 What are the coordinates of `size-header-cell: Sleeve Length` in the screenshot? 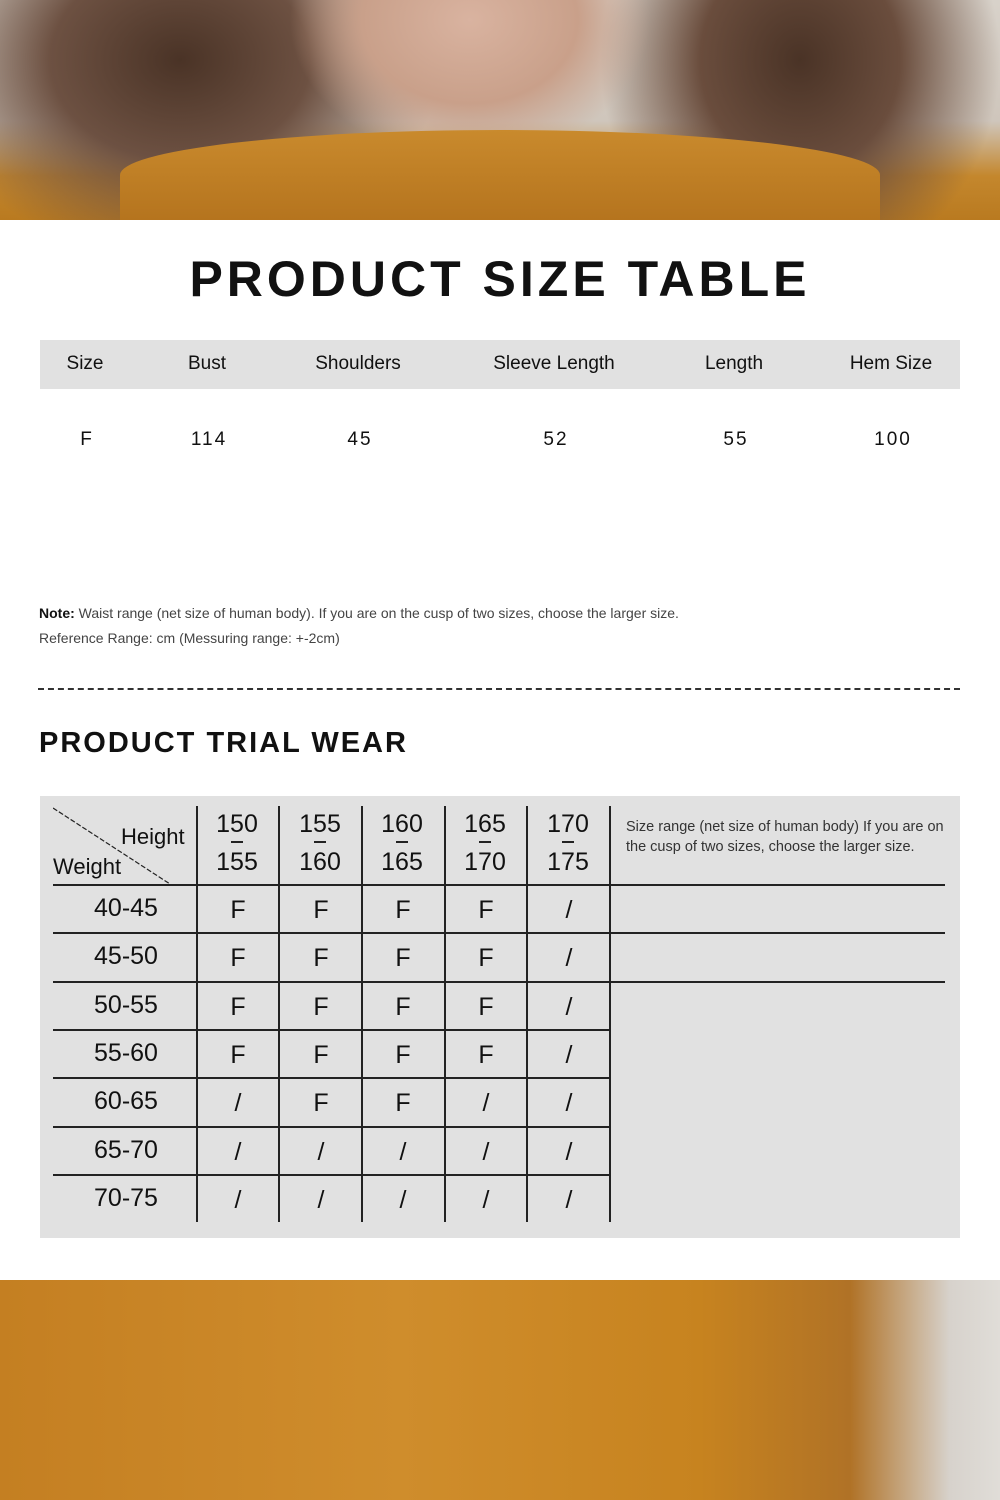 It's located at (554, 363).